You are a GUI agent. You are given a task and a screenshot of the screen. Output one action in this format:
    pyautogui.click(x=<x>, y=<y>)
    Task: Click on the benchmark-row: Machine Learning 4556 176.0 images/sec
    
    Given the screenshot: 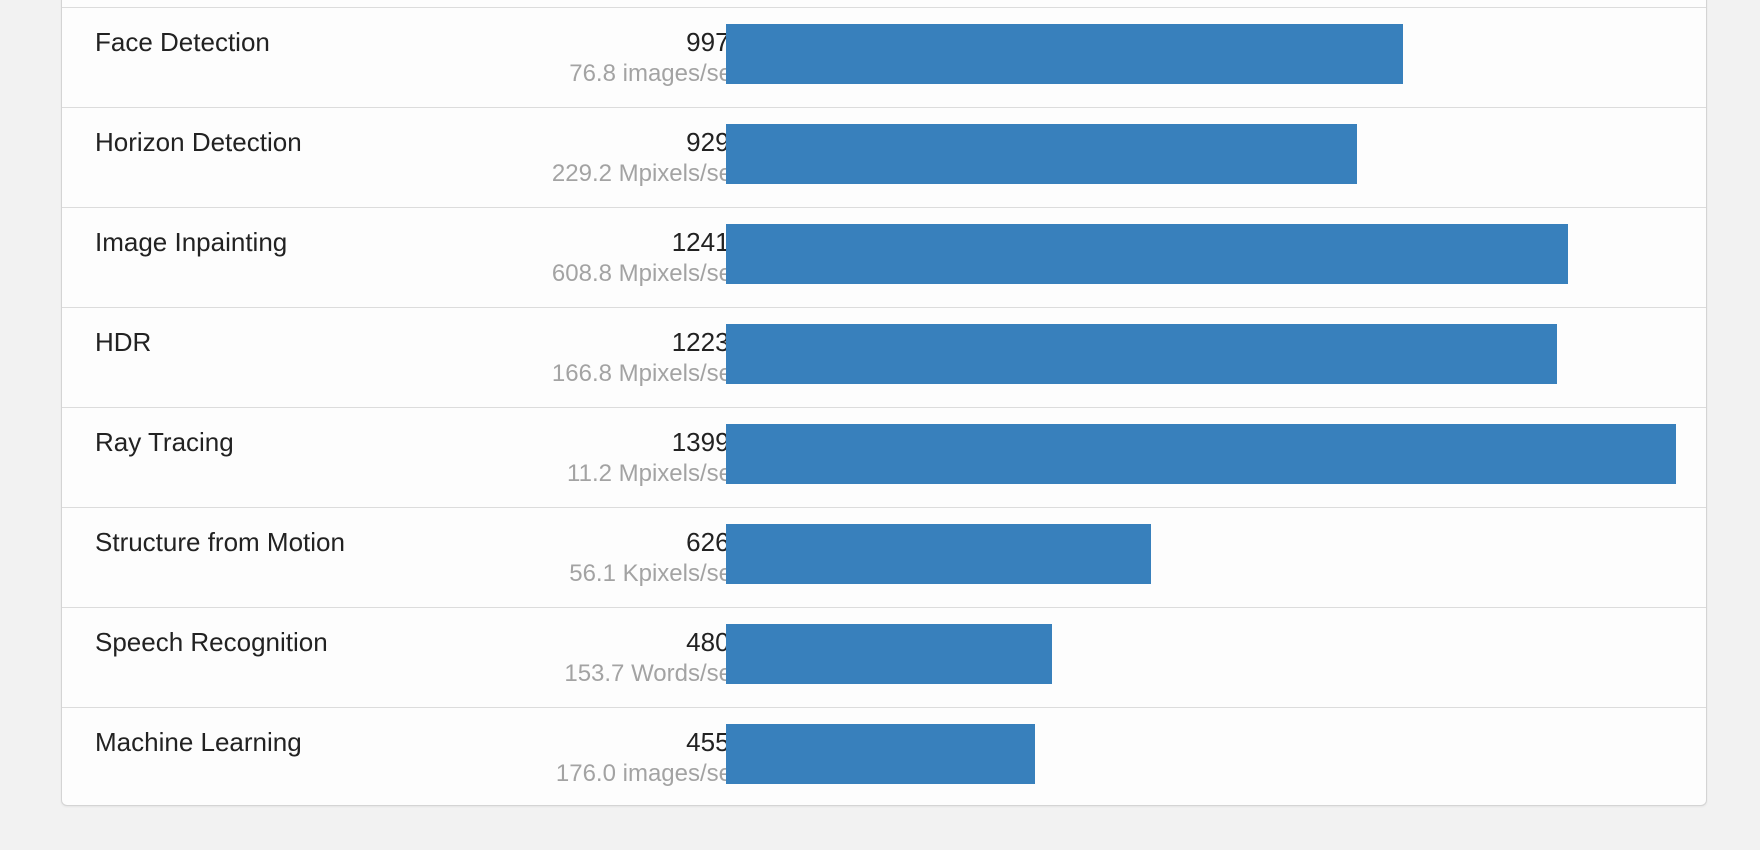 What is the action you would take?
    pyautogui.click(x=884, y=757)
    